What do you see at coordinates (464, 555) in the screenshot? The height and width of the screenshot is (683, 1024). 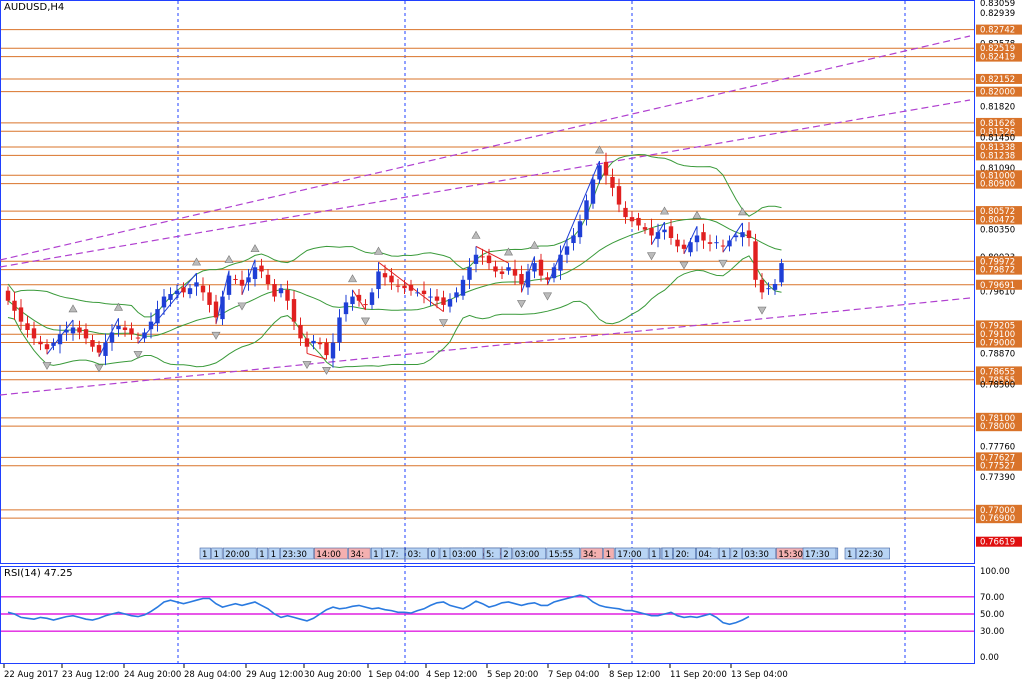 I see `time-tag-label: 03:00` at bounding box center [464, 555].